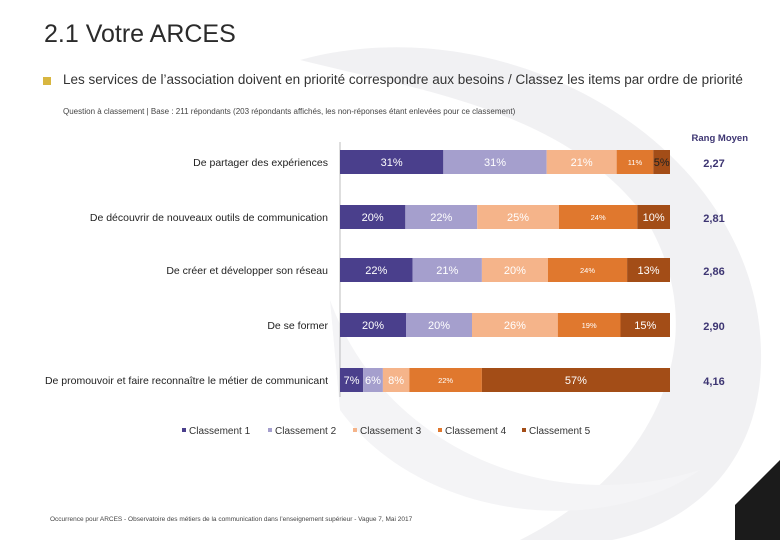 This screenshot has height=540, width=780. What do you see at coordinates (247, 271) in the screenshot?
I see `category-label: De créer et développer son réseau` at bounding box center [247, 271].